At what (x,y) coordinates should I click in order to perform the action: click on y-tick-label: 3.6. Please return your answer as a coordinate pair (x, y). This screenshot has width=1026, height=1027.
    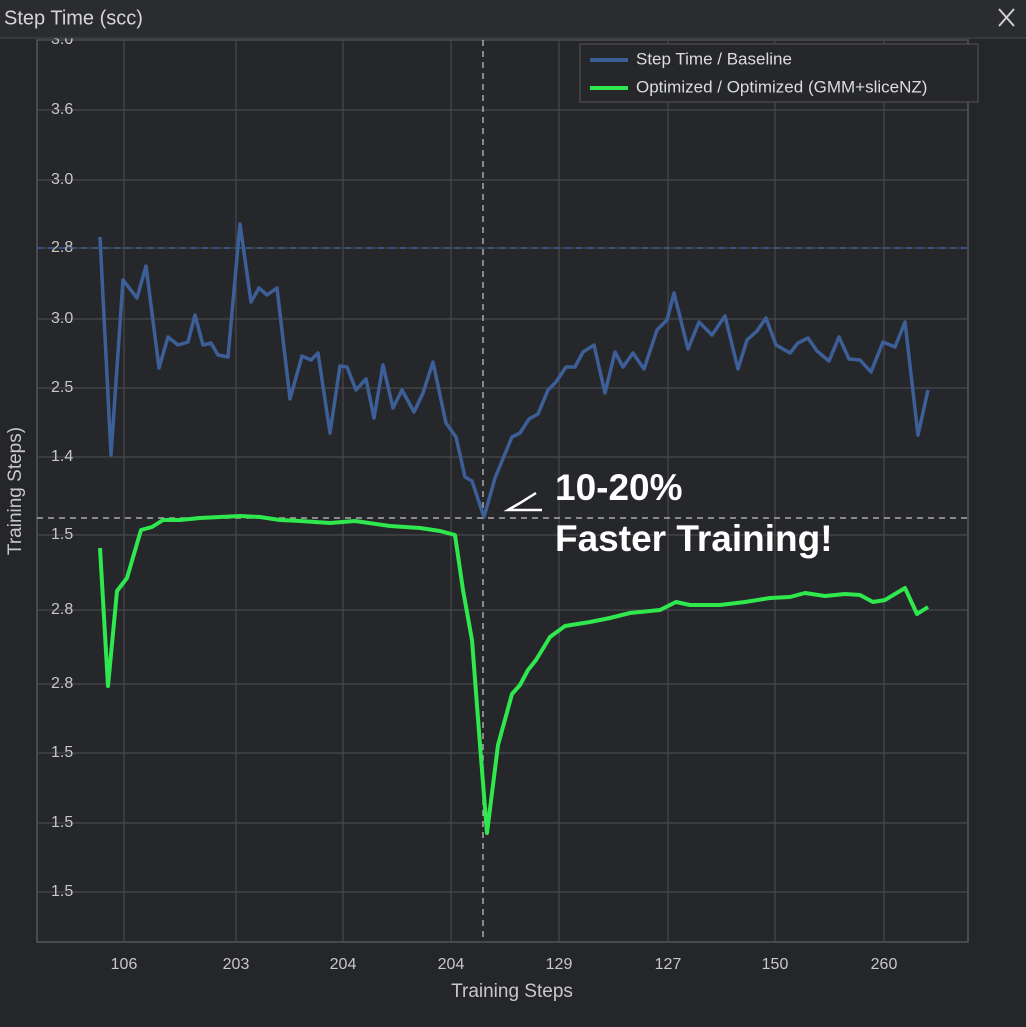
    Looking at the image, I should click on (62, 109).